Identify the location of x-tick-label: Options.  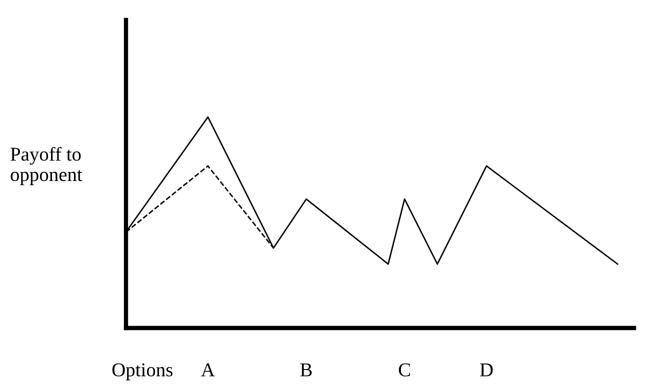
(142, 371).